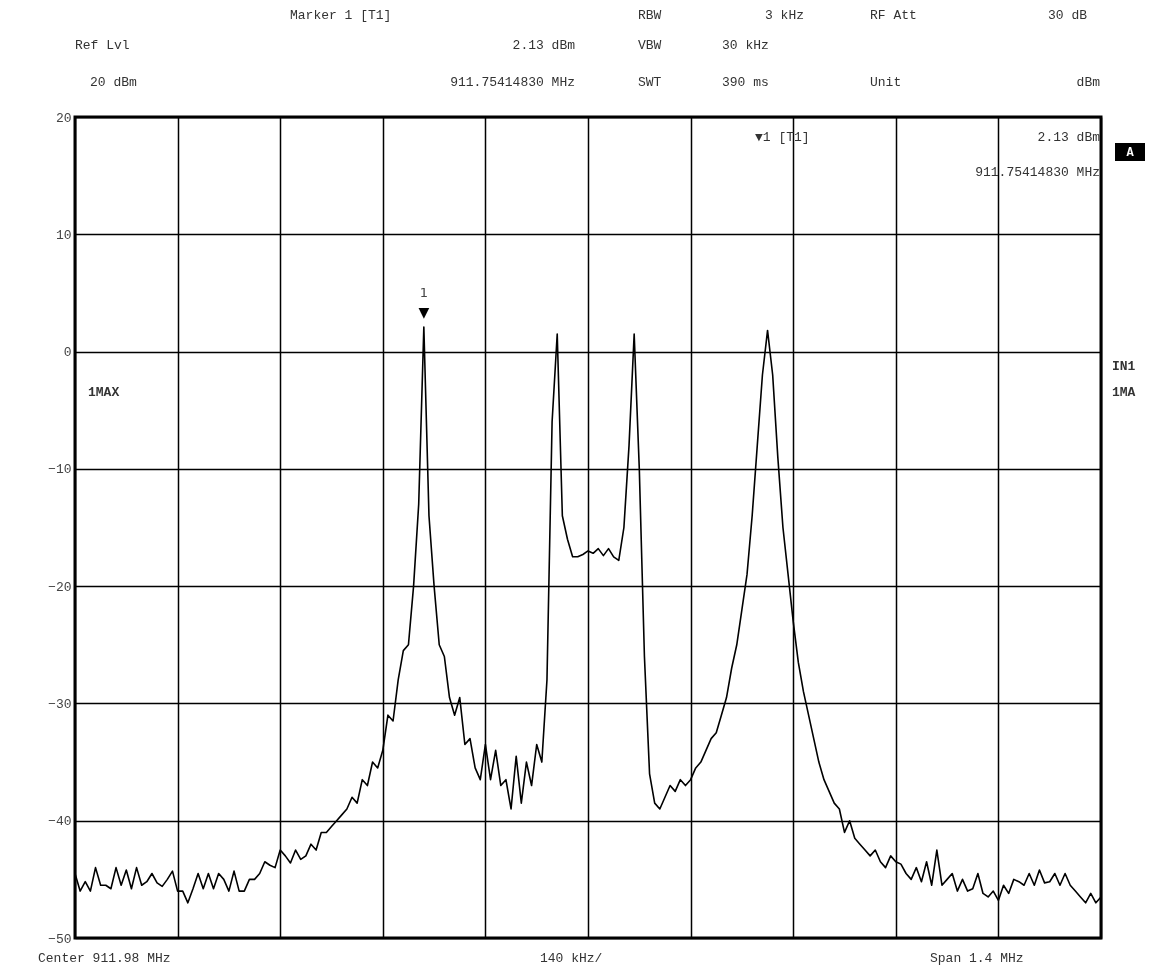 This screenshot has width=1151, height=969. Describe the element at coordinates (650, 15) in the screenshot. I see `text: RBW` at that location.